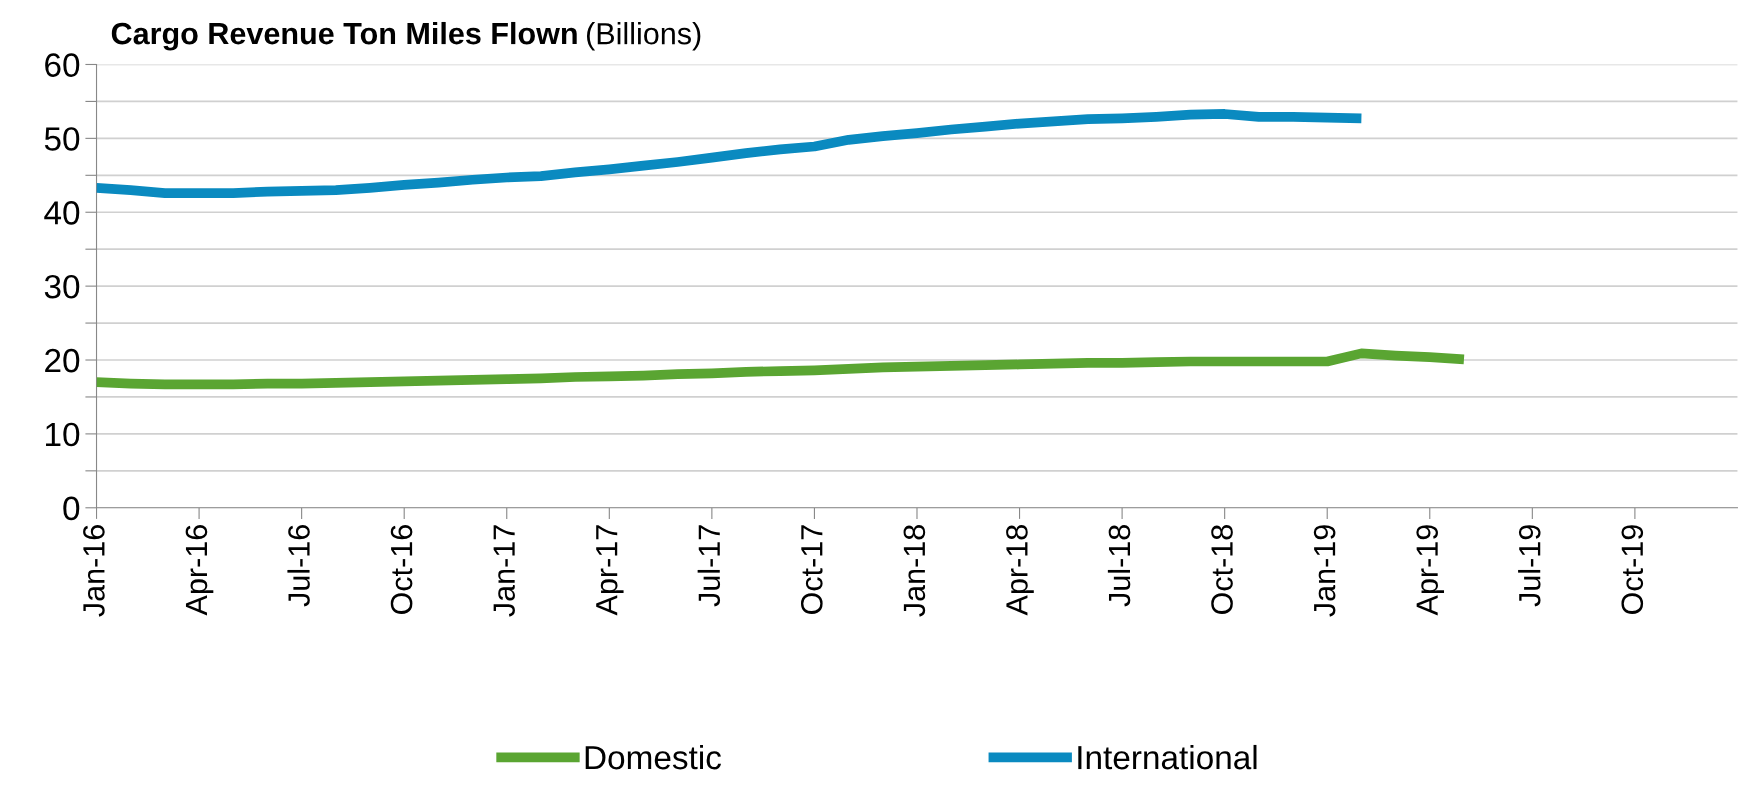 The height and width of the screenshot is (806, 1755). What do you see at coordinates (709, 566) in the screenshot?
I see `x-tick-label: Jul-17` at bounding box center [709, 566].